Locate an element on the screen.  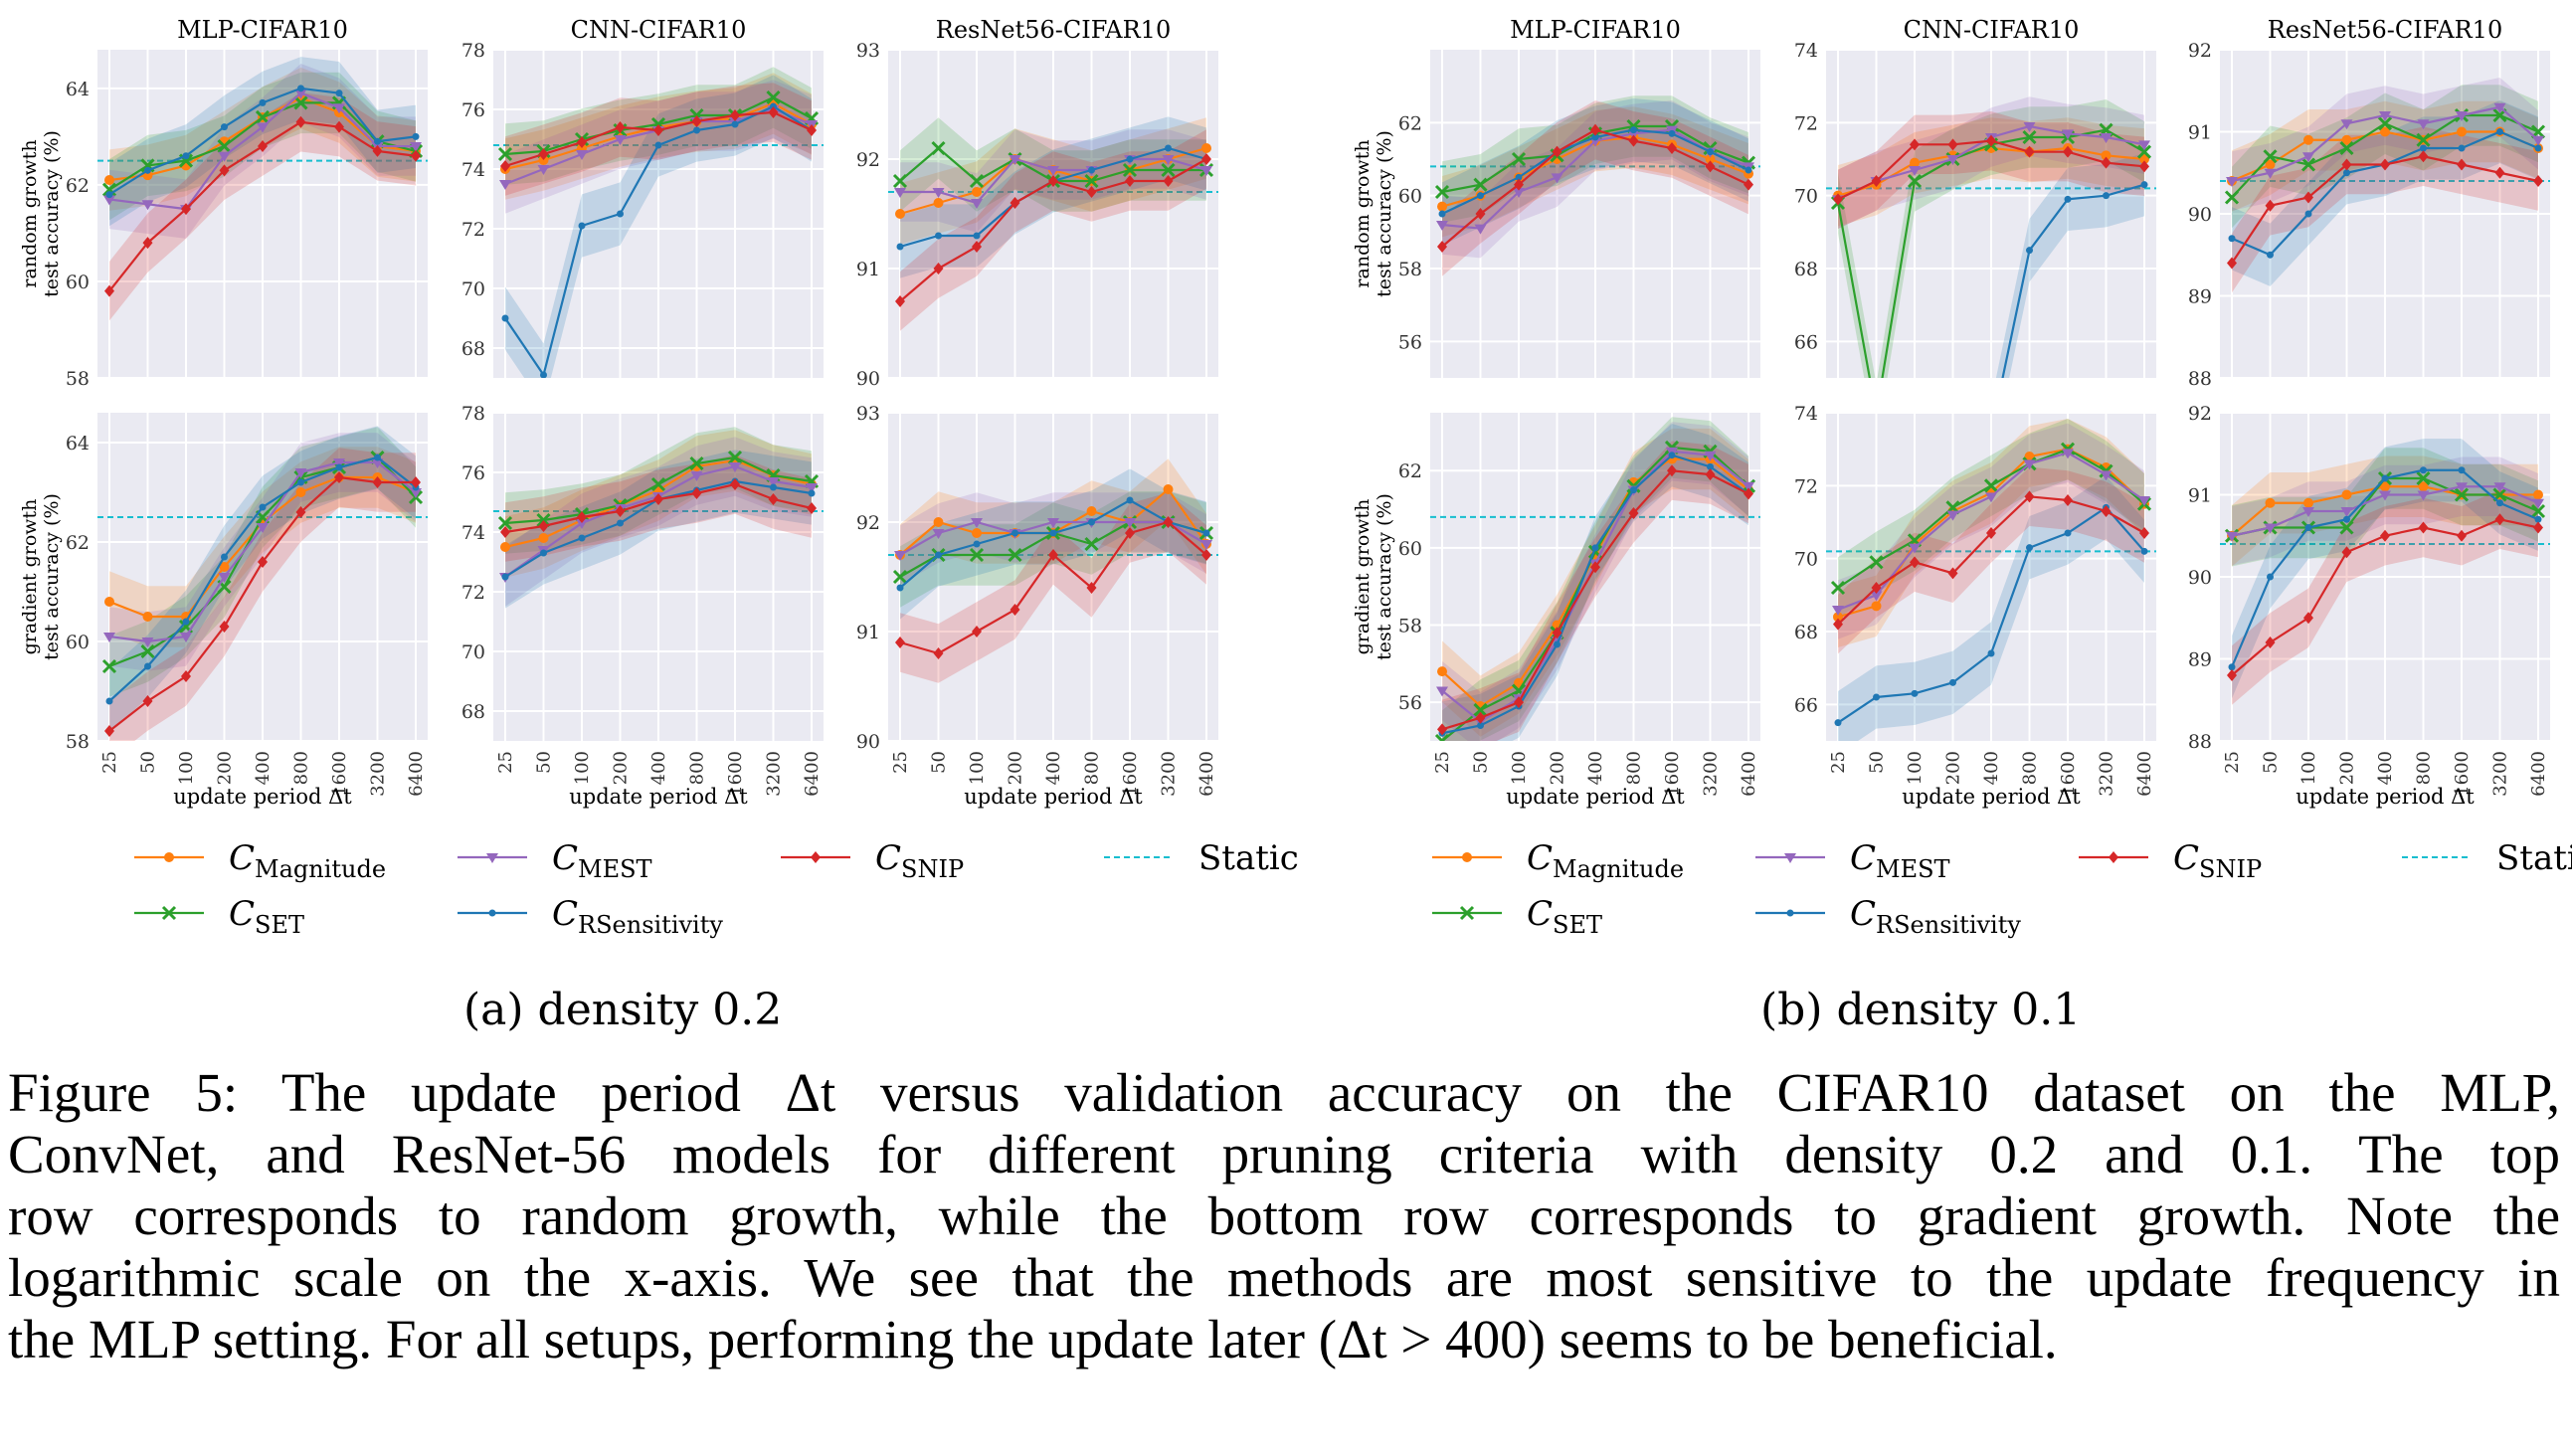
y-tick-label: 66 is located at coordinates (1806, 342).